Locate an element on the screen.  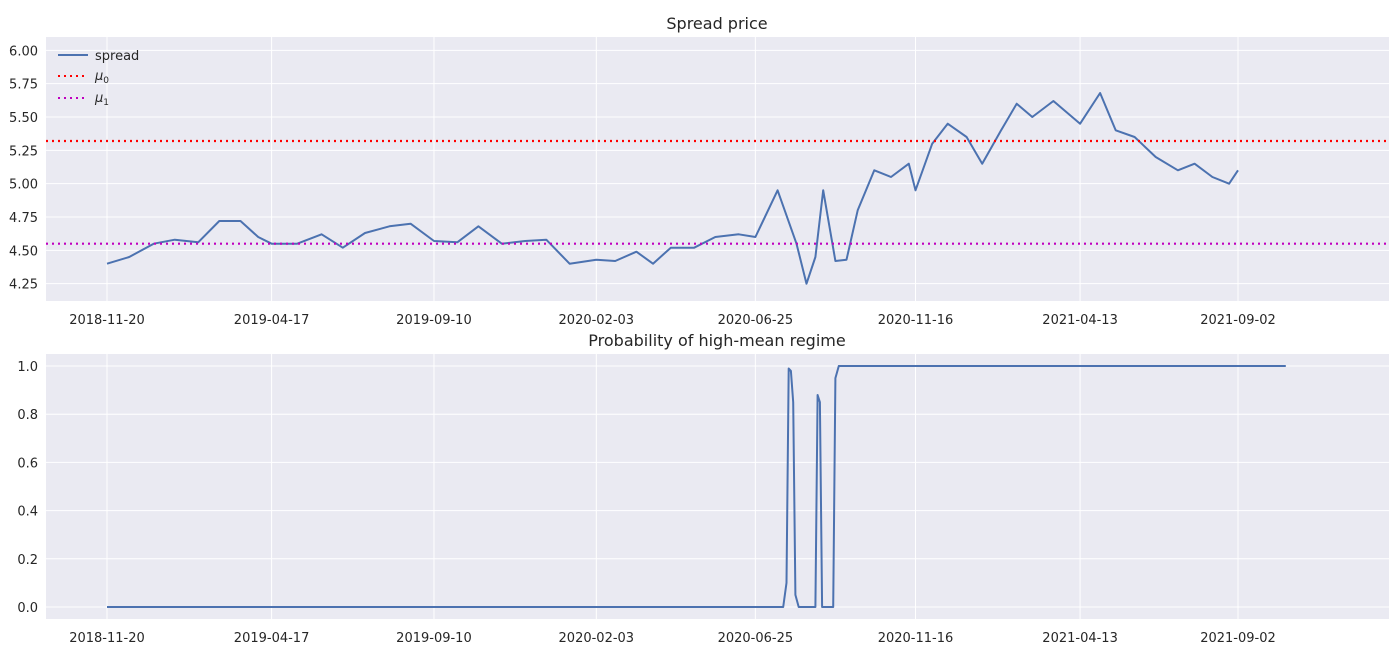
y-tick-label: 4.25 is located at coordinates (23, 285).